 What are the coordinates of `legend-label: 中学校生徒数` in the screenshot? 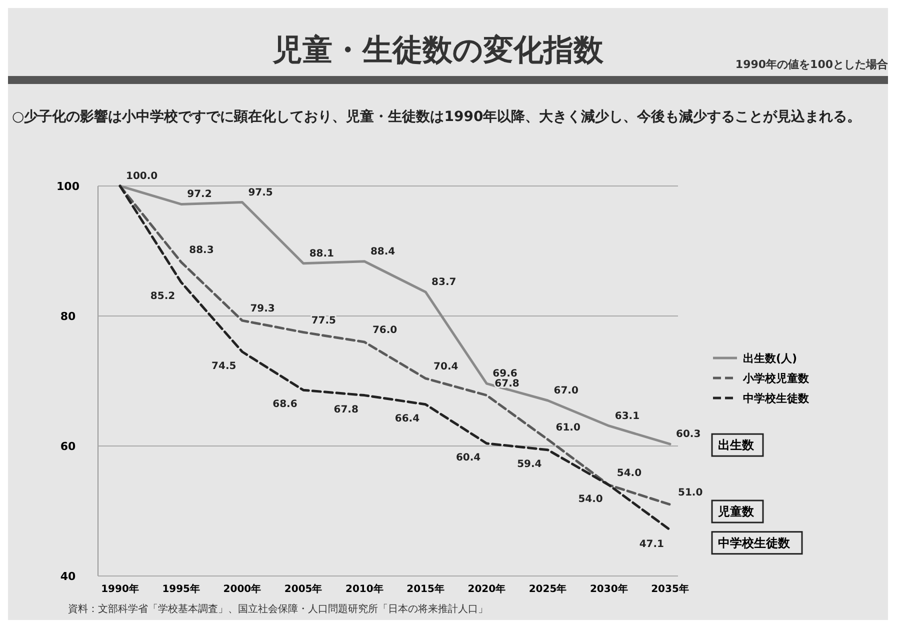 It's located at (776, 398).